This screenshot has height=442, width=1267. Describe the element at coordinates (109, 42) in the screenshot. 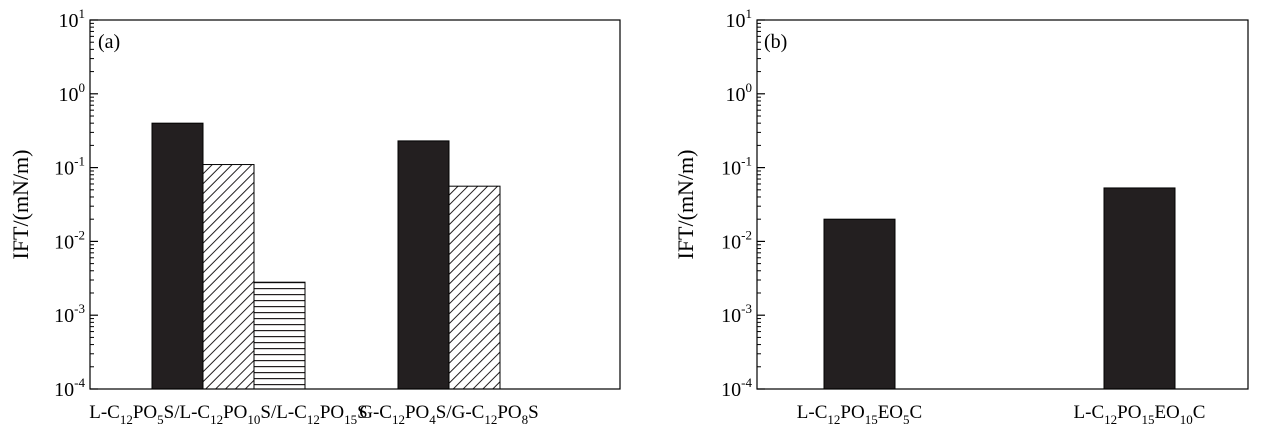

I see `panel-label: (a)` at that location.